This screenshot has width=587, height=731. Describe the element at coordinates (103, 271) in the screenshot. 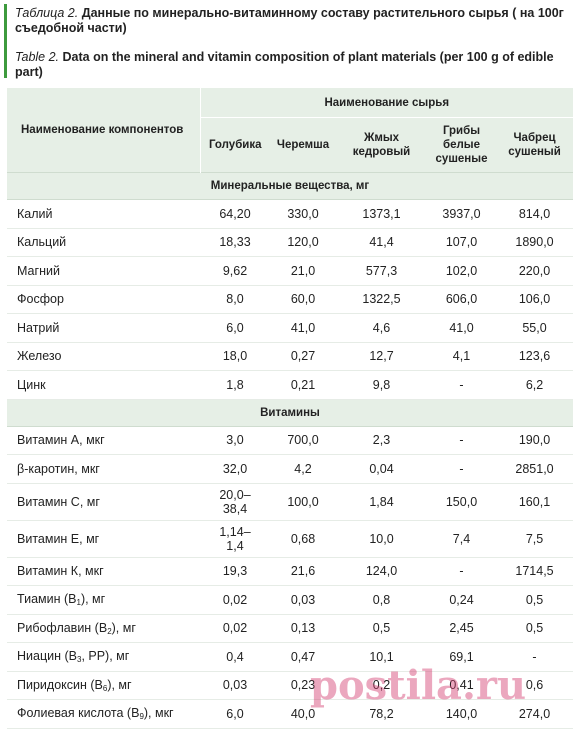

I see `component-name: Магний` at that location.